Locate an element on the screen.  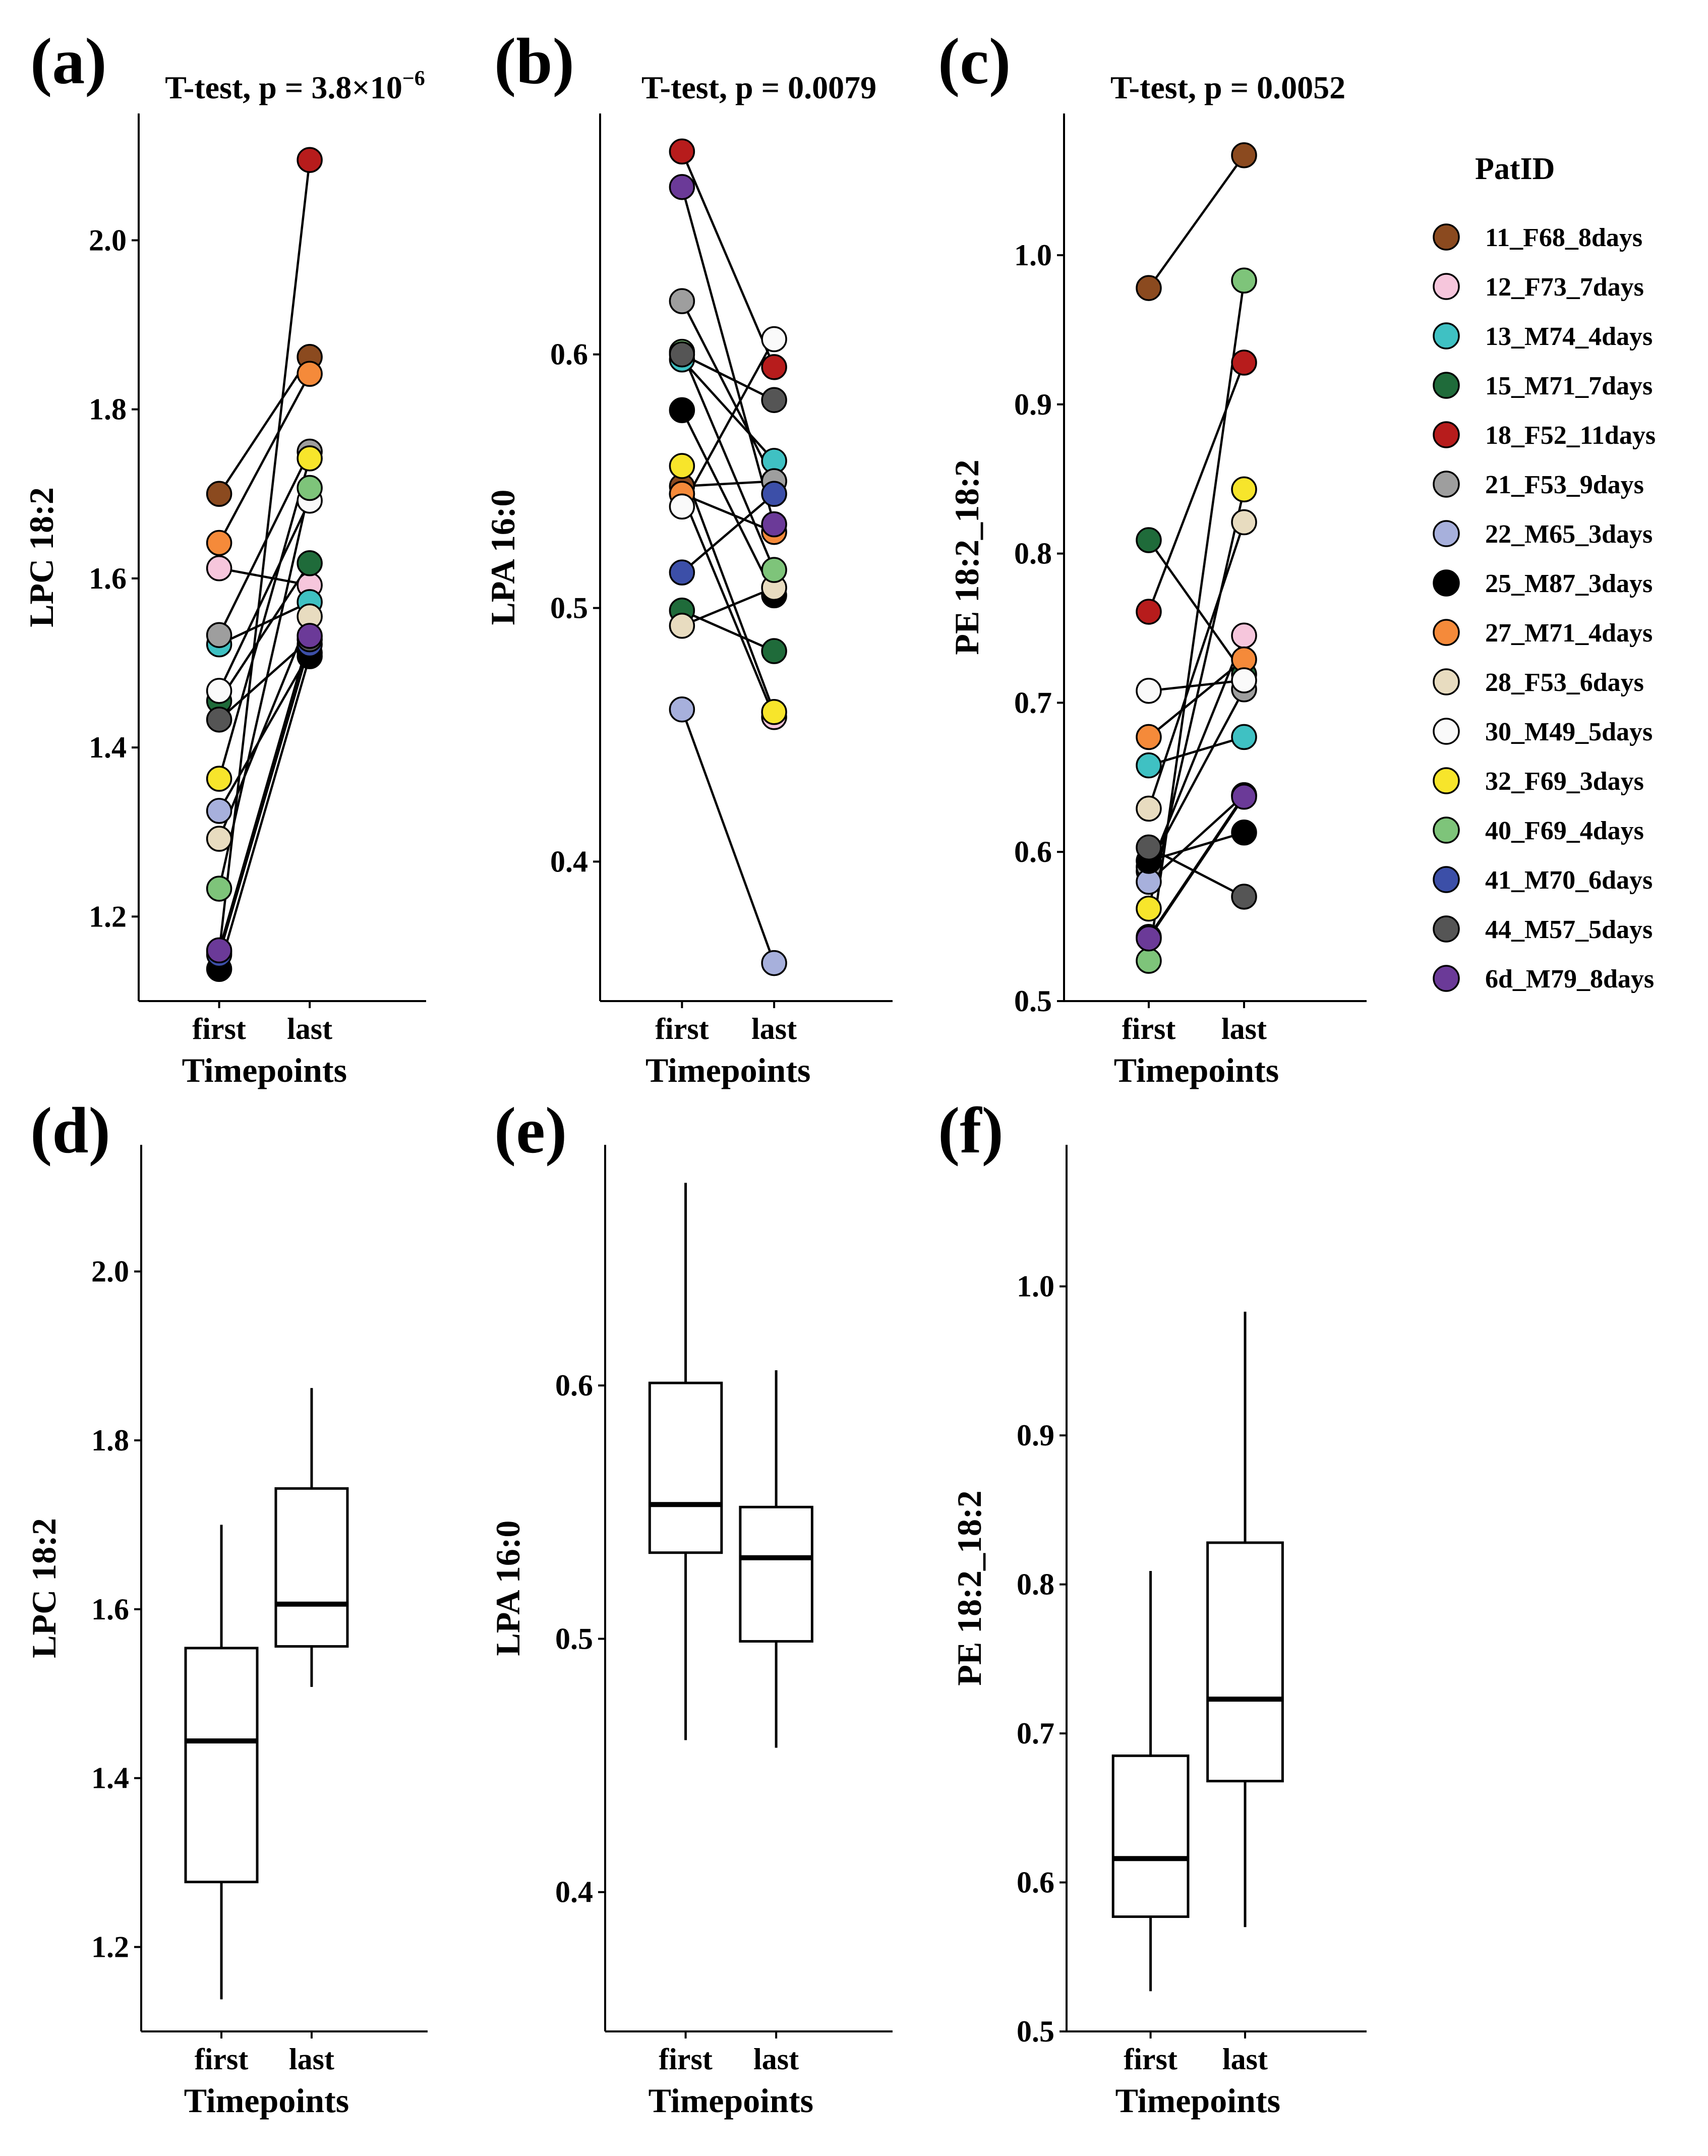
point-last-44_M57_5days is located at coordinates (1244, 897).